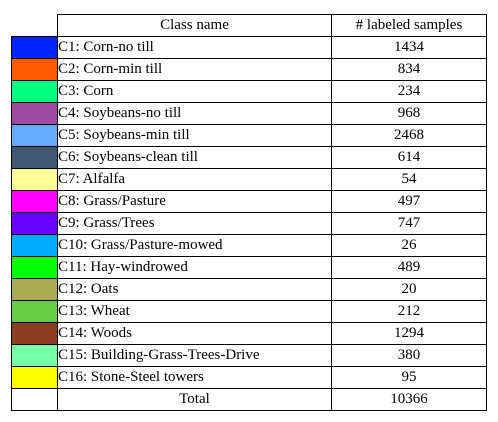 The width and height of the screenshot is (498, 422). I want to click on class-row: C6: Soybeans-clean till 614, so click(249, 157).